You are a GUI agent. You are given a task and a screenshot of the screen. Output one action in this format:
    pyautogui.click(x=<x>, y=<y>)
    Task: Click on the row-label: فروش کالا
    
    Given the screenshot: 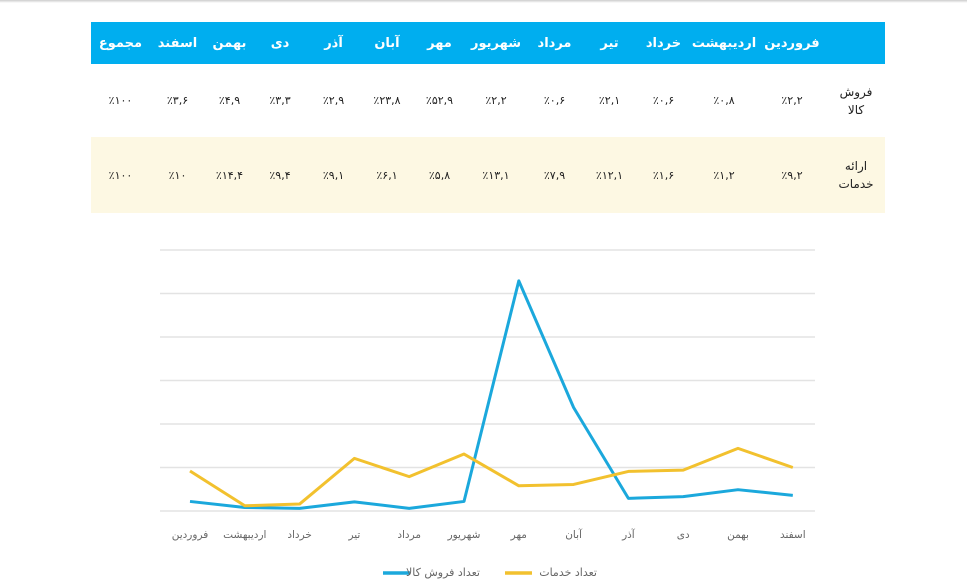 What is the action you would take?
    pyautogui.click(x=856, y=100)
    